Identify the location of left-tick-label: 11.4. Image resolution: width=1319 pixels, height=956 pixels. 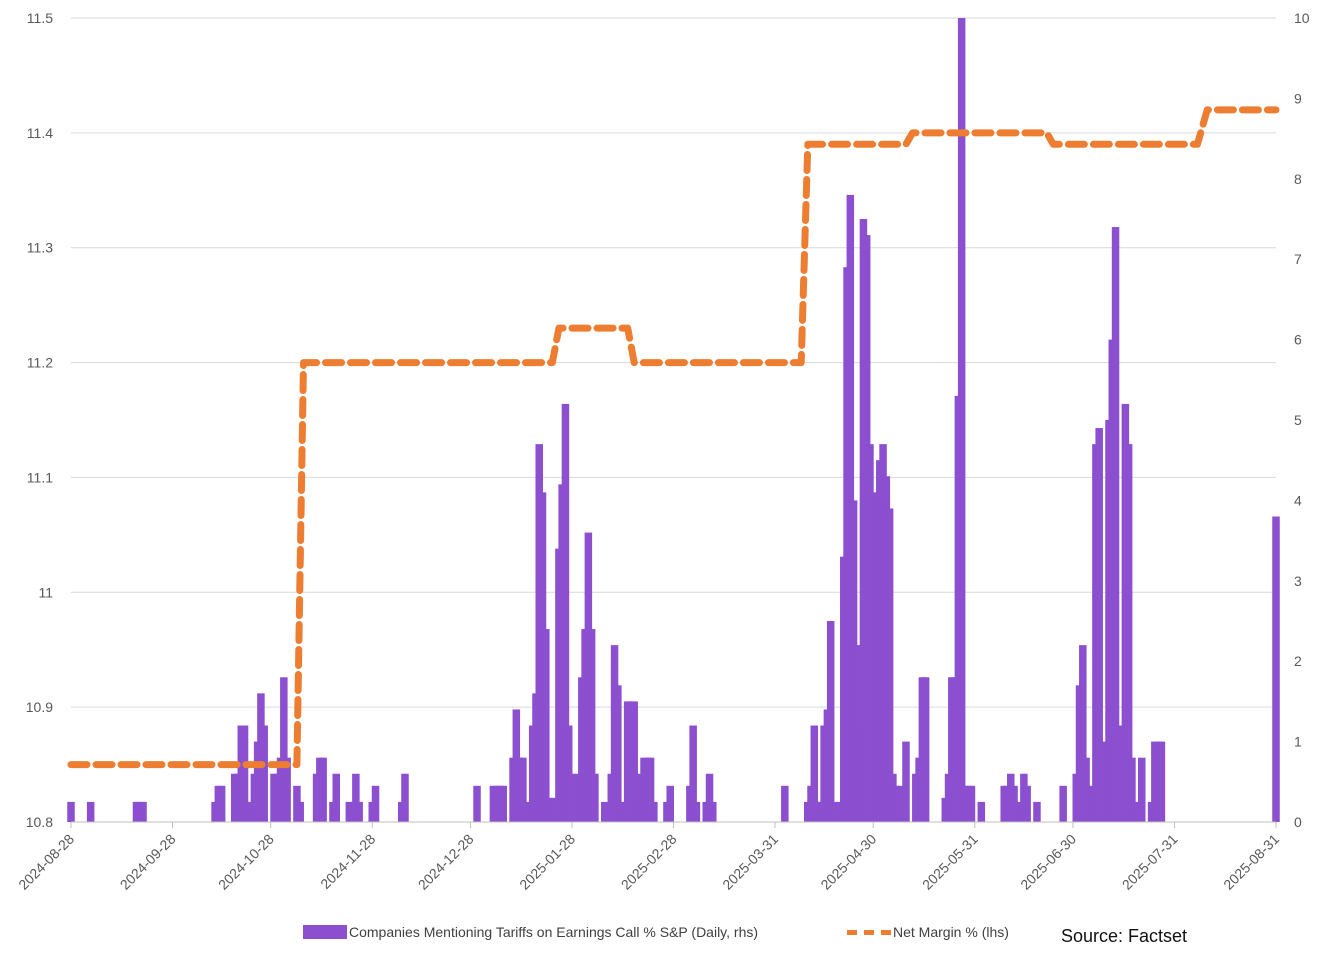
(40, 133).